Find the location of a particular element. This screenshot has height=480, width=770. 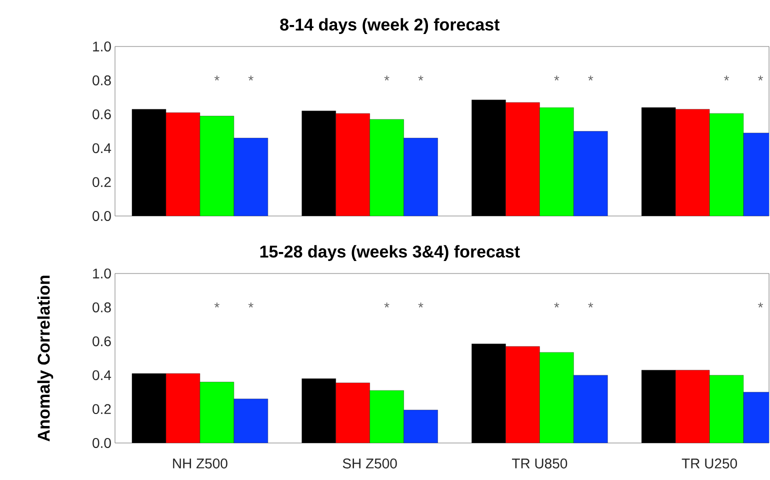

x-tick-label: TR U250 is located at coordinates (710, 463).